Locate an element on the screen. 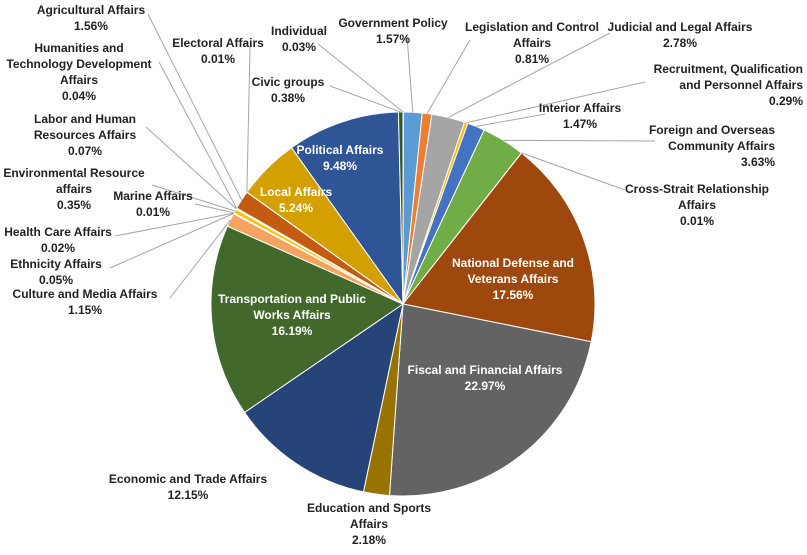 Image resolution: width=807 pixels, height=555 pixels. slice-label-text: Electoral Affairs is located at coordinates (218, 43).